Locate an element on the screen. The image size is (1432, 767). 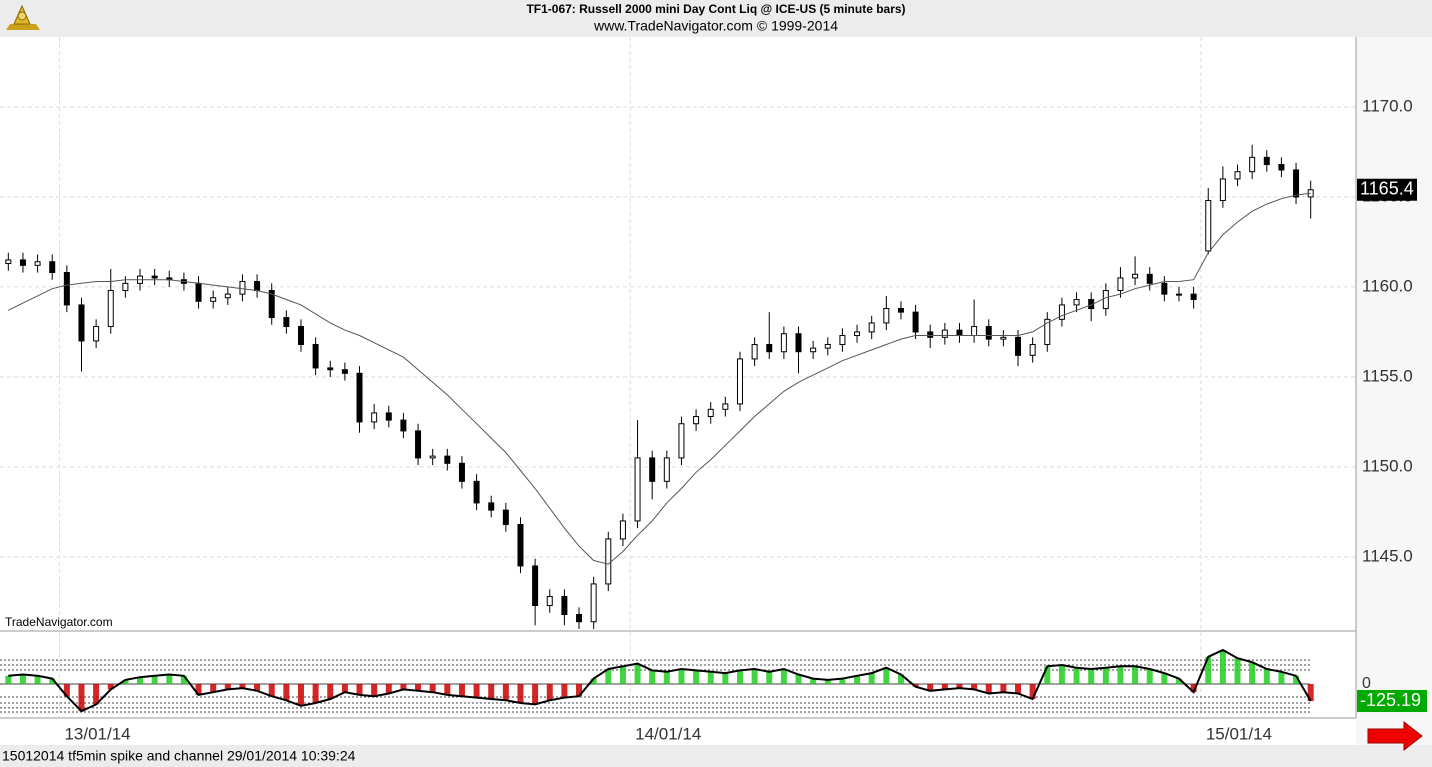
y-tick-label: 0 is located at coordinates (1366, 683).